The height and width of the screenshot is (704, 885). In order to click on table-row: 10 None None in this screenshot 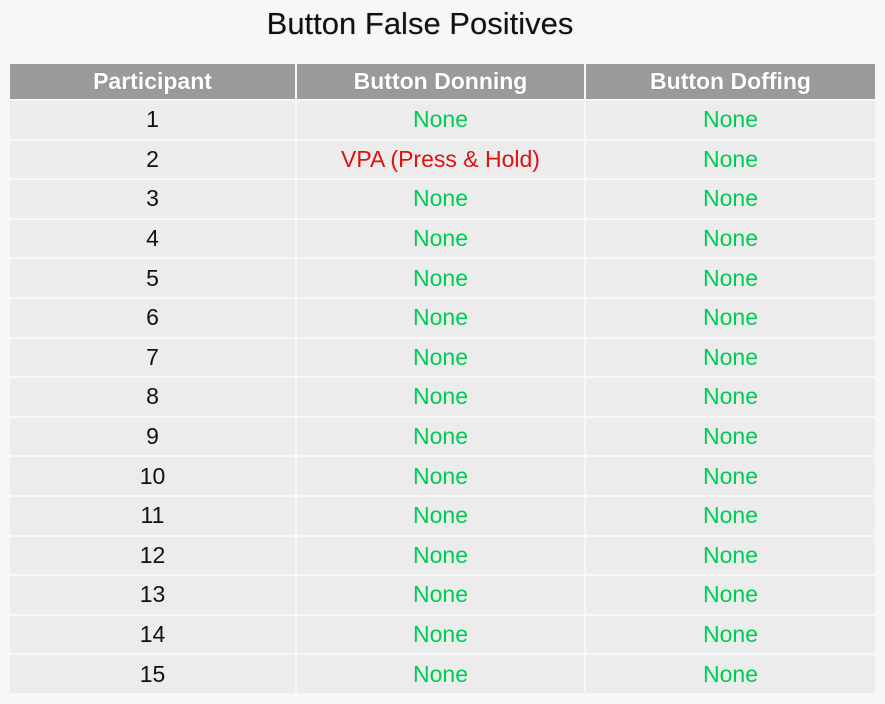, I will do `click(442, 477)`.